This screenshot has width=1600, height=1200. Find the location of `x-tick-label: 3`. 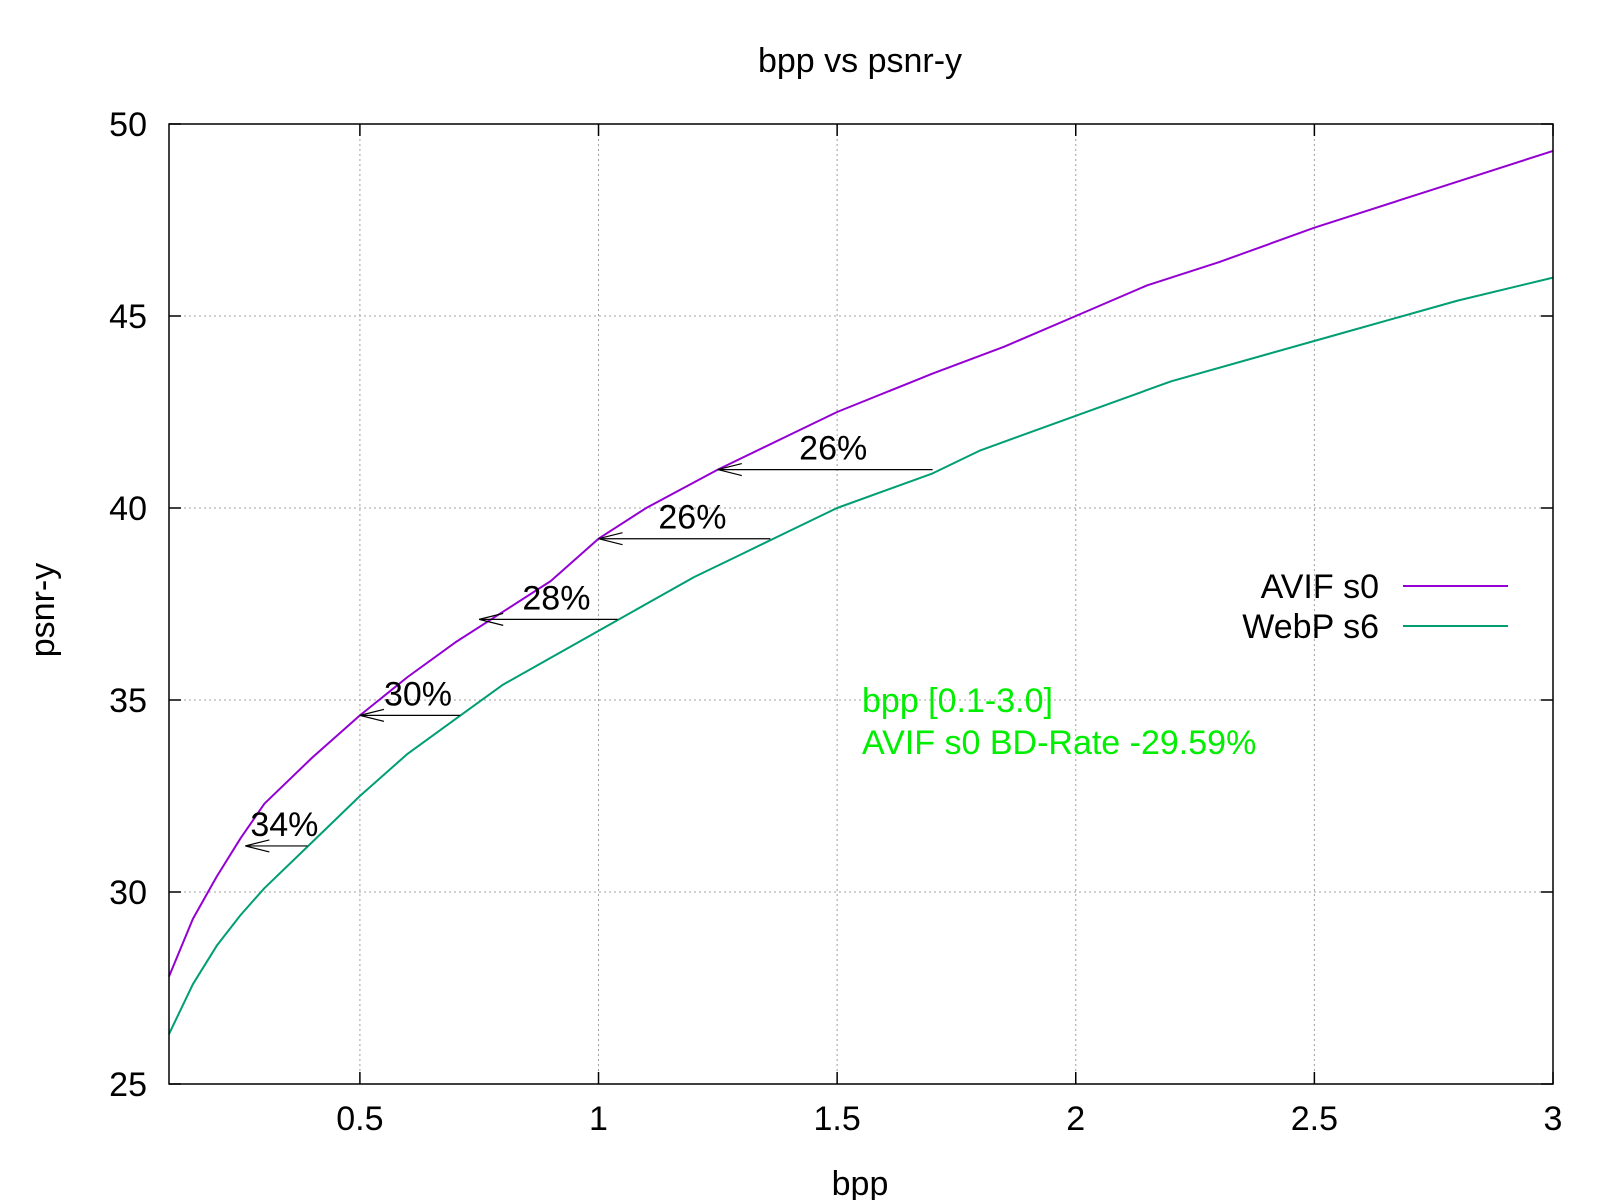

x-tick-label: 3 is located at coordinates (1553, 1119).